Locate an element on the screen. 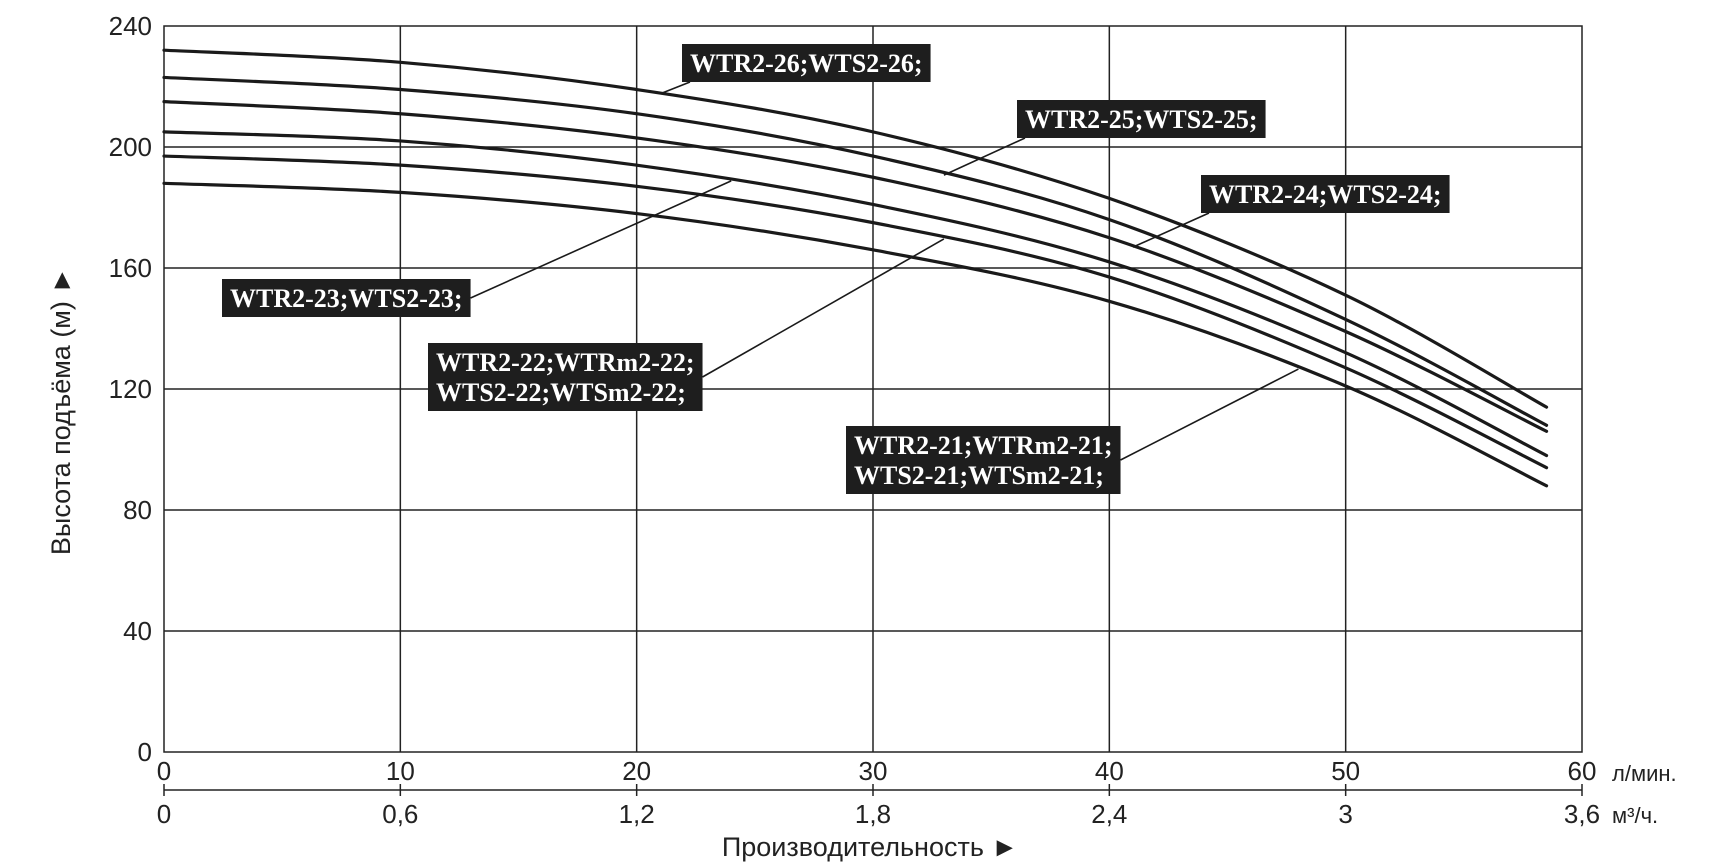 The width and height of the screenshot is (1724, 863). series-label-3: WTR2-24;WTS2-24; is located at coordinates (1325, 194).